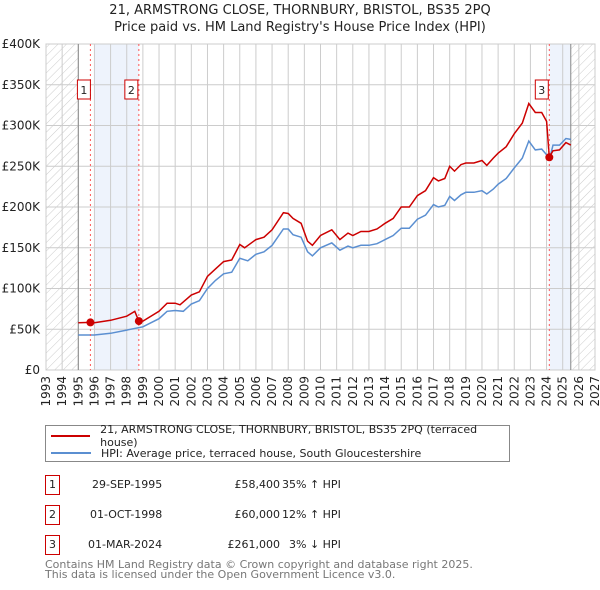 This screenshot has height=590, width=600. I want to click on x-tick-label: 1998, so click(127, 391).